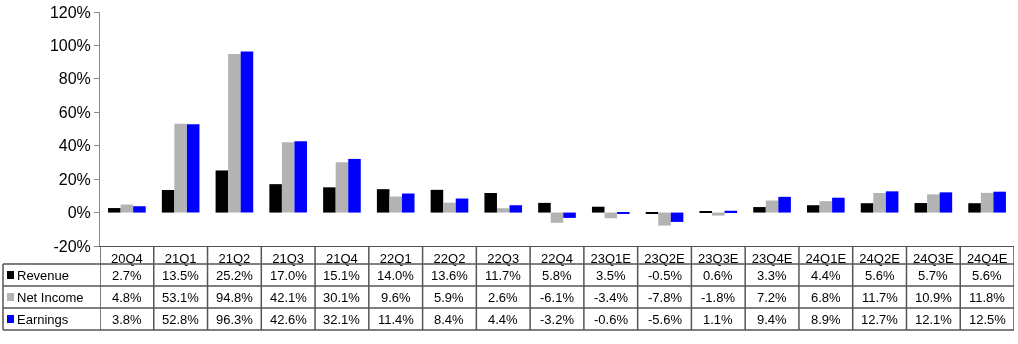 This screenshot has width=1018, height=344. I want to click on x-tick-label: 24Q3E, so click(933, 258).